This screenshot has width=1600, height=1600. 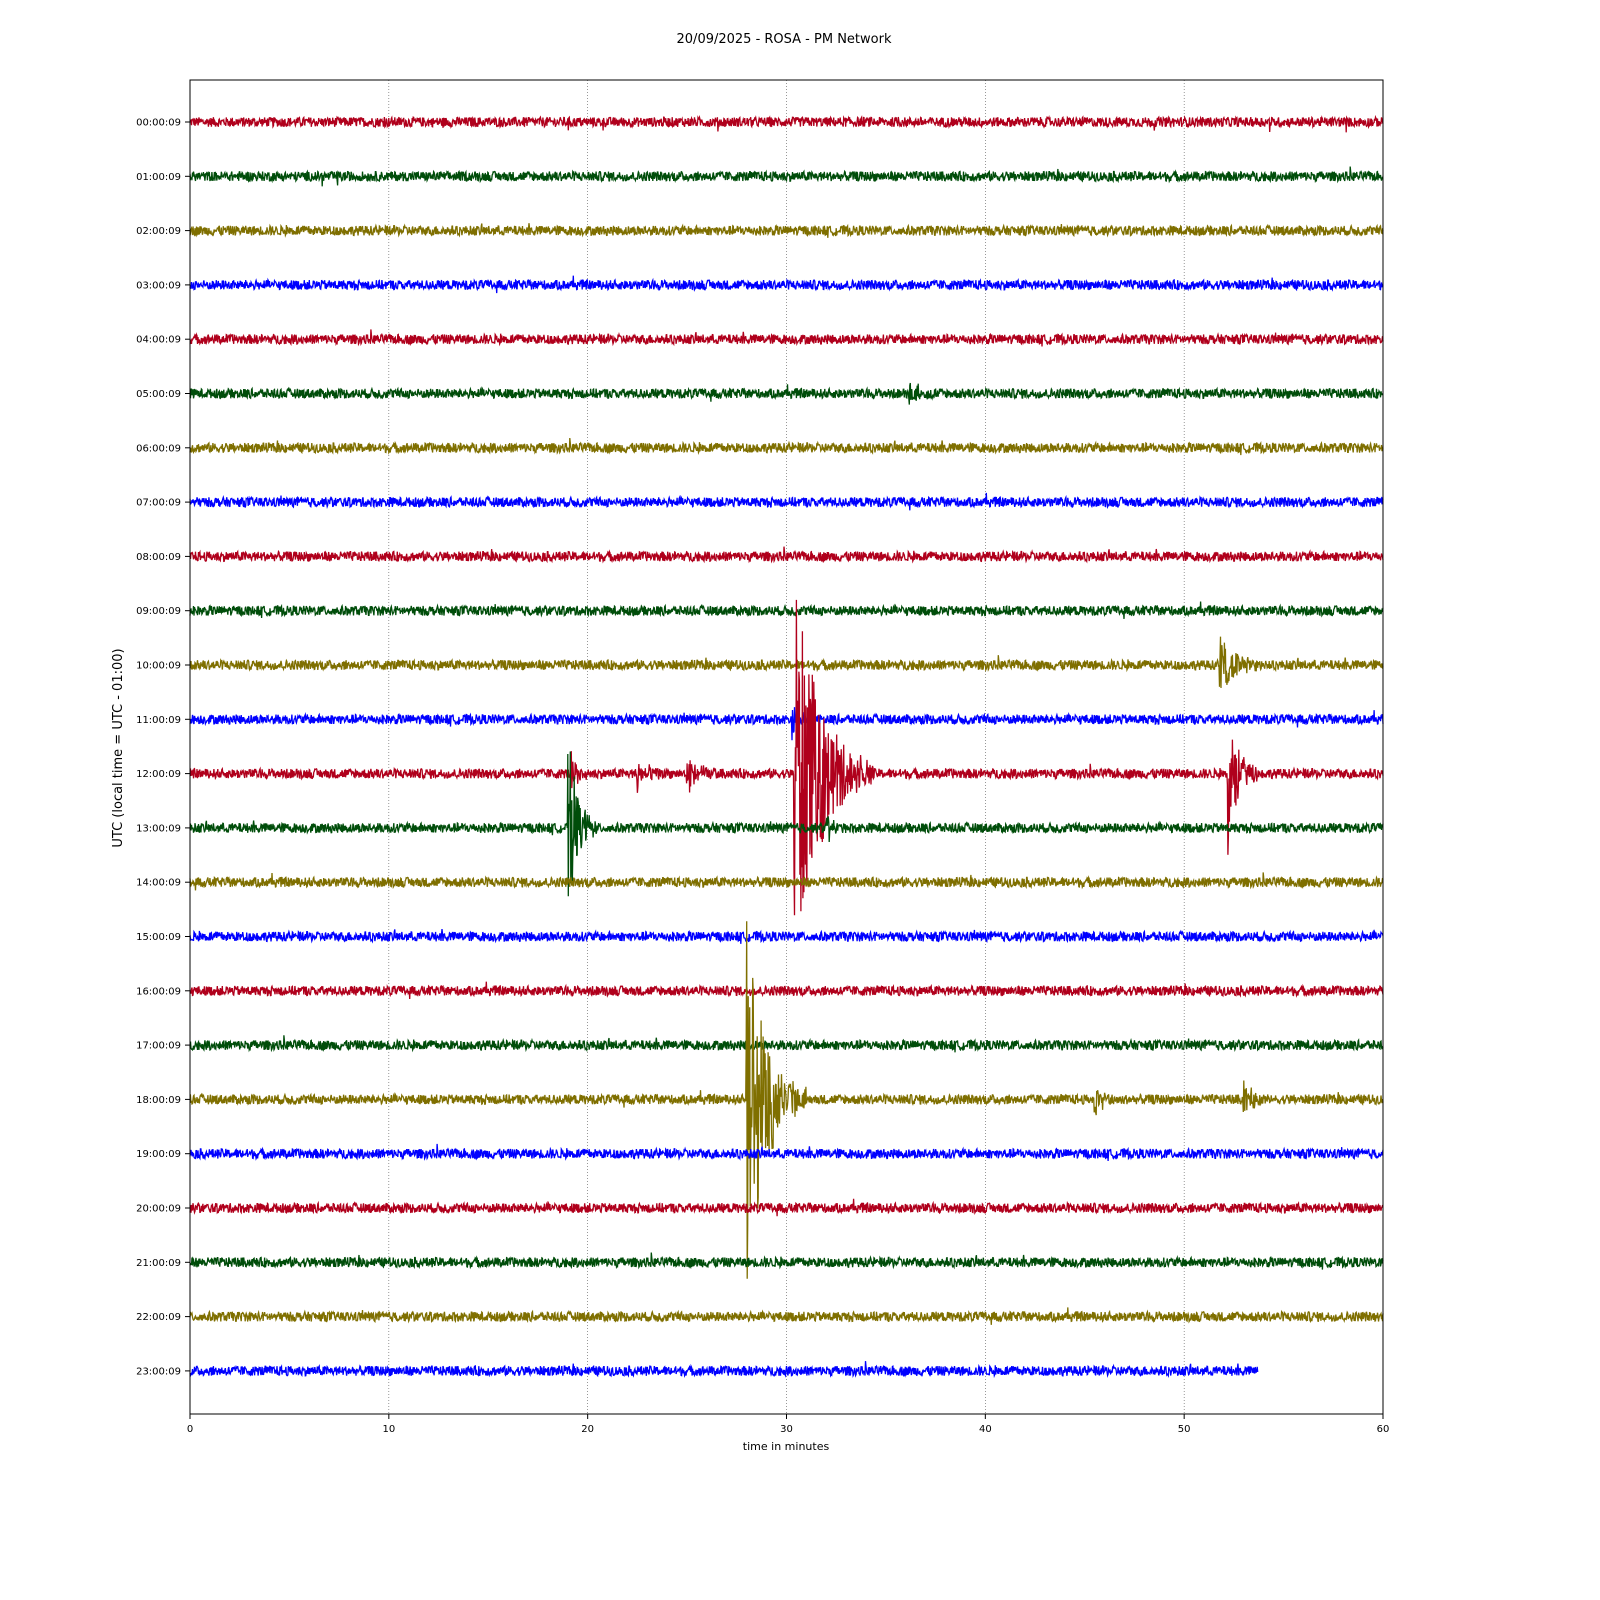 What do you see at coordinates (158, 1100) in the screenshot?
I see `y-tick-label-18: 18:00:09` at bounding box center [158, 1100].